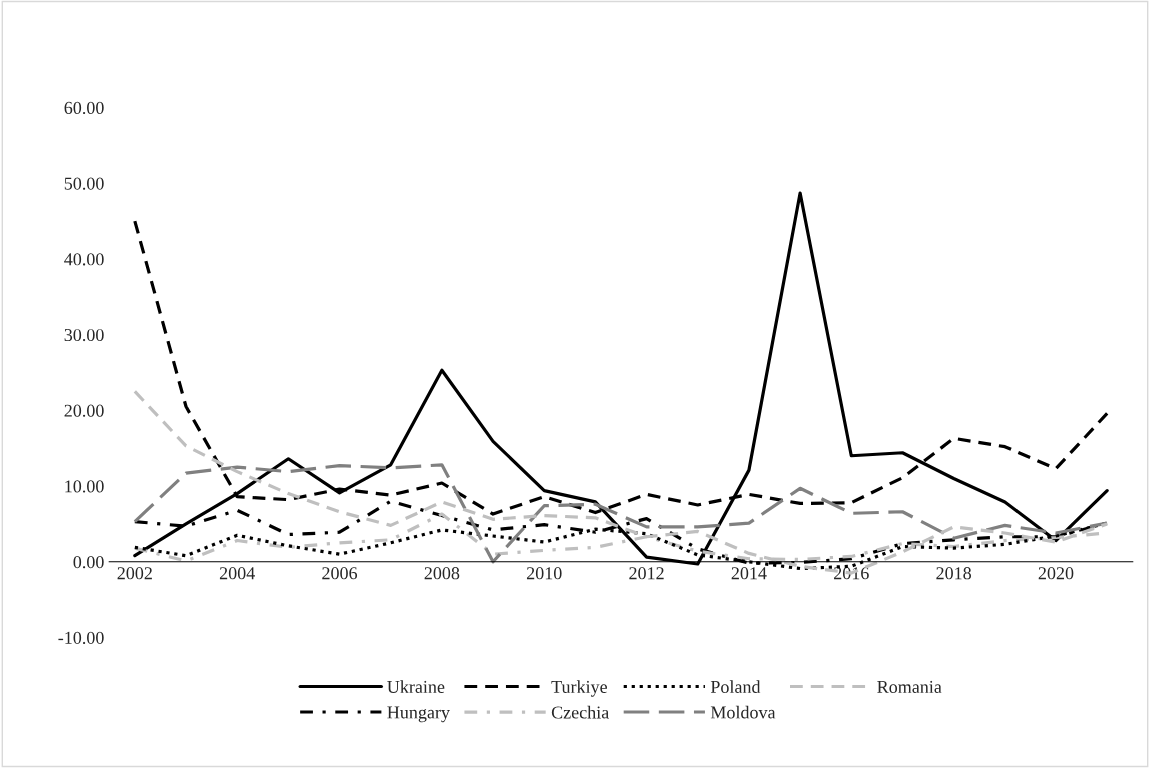  Describe the element at coordinates (237, 573) in the screenshot. I see `x-tick-label: 2004` at that location.